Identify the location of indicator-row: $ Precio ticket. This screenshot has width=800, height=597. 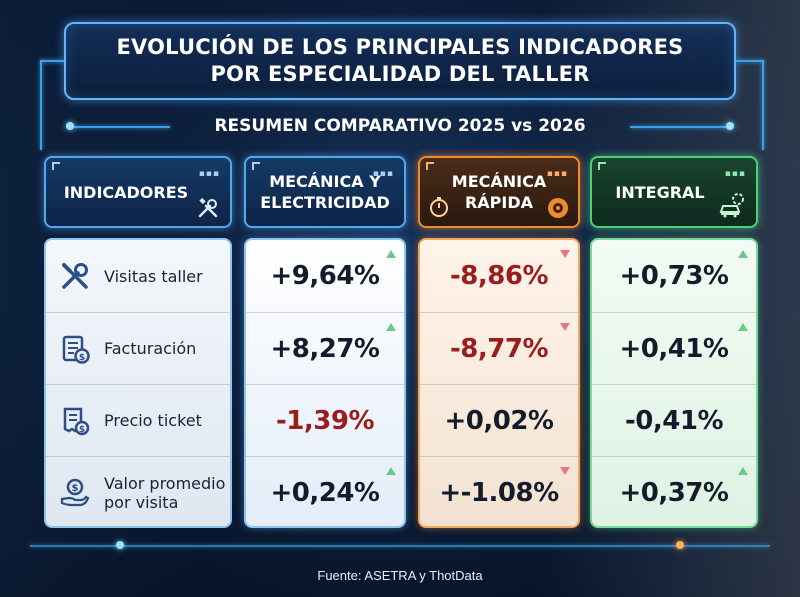
(138, 420).